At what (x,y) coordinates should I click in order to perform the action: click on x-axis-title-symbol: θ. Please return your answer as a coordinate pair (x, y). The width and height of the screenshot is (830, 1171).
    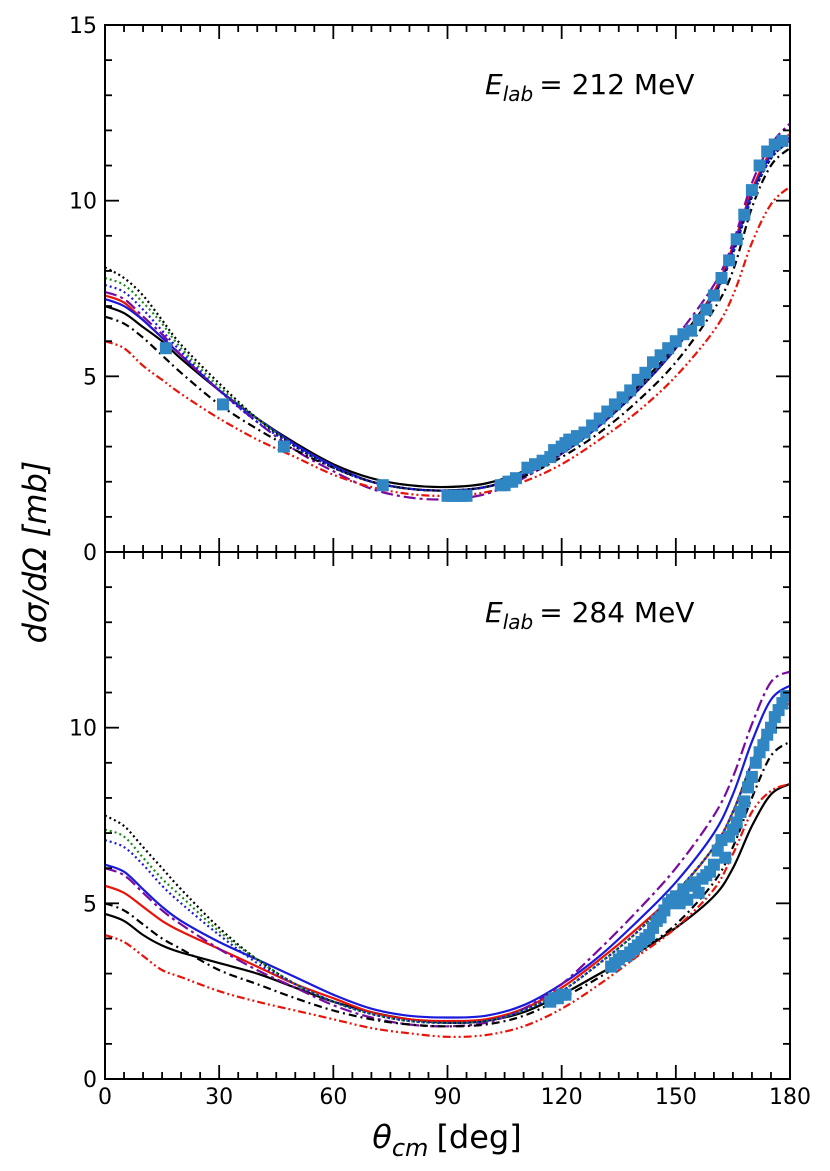
    Looking at the image, I should click on (382, 1137).